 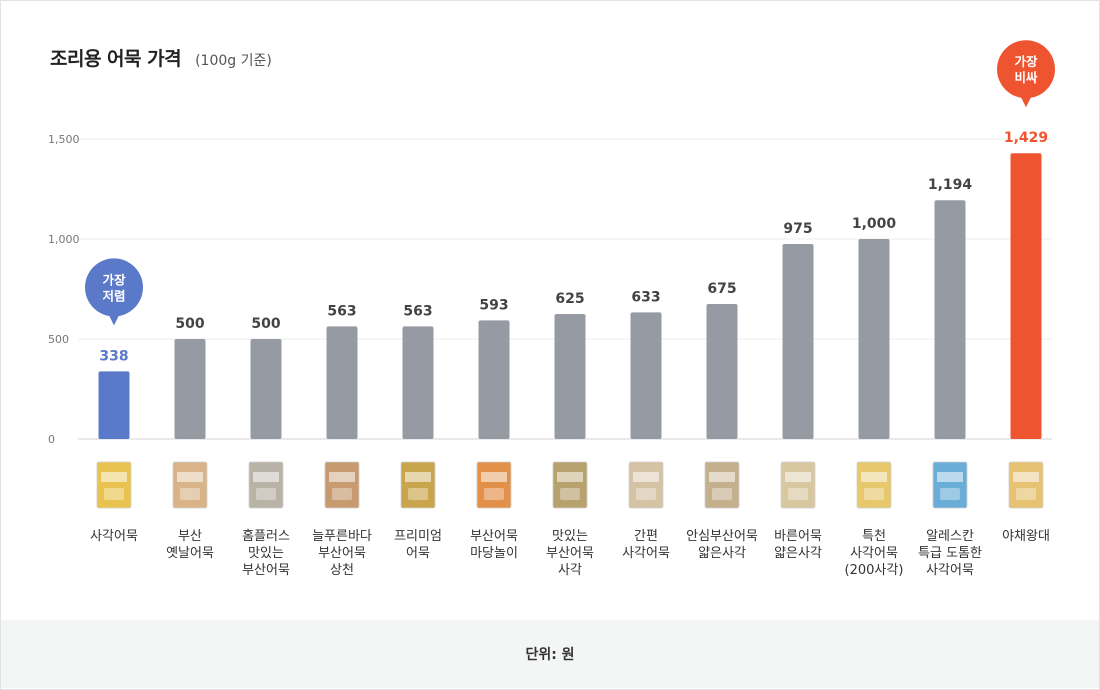 What do you see at coordinates (51, 439) in the screenshot?
I see `y-tick-label: 0` at bounding box center [51, 439].